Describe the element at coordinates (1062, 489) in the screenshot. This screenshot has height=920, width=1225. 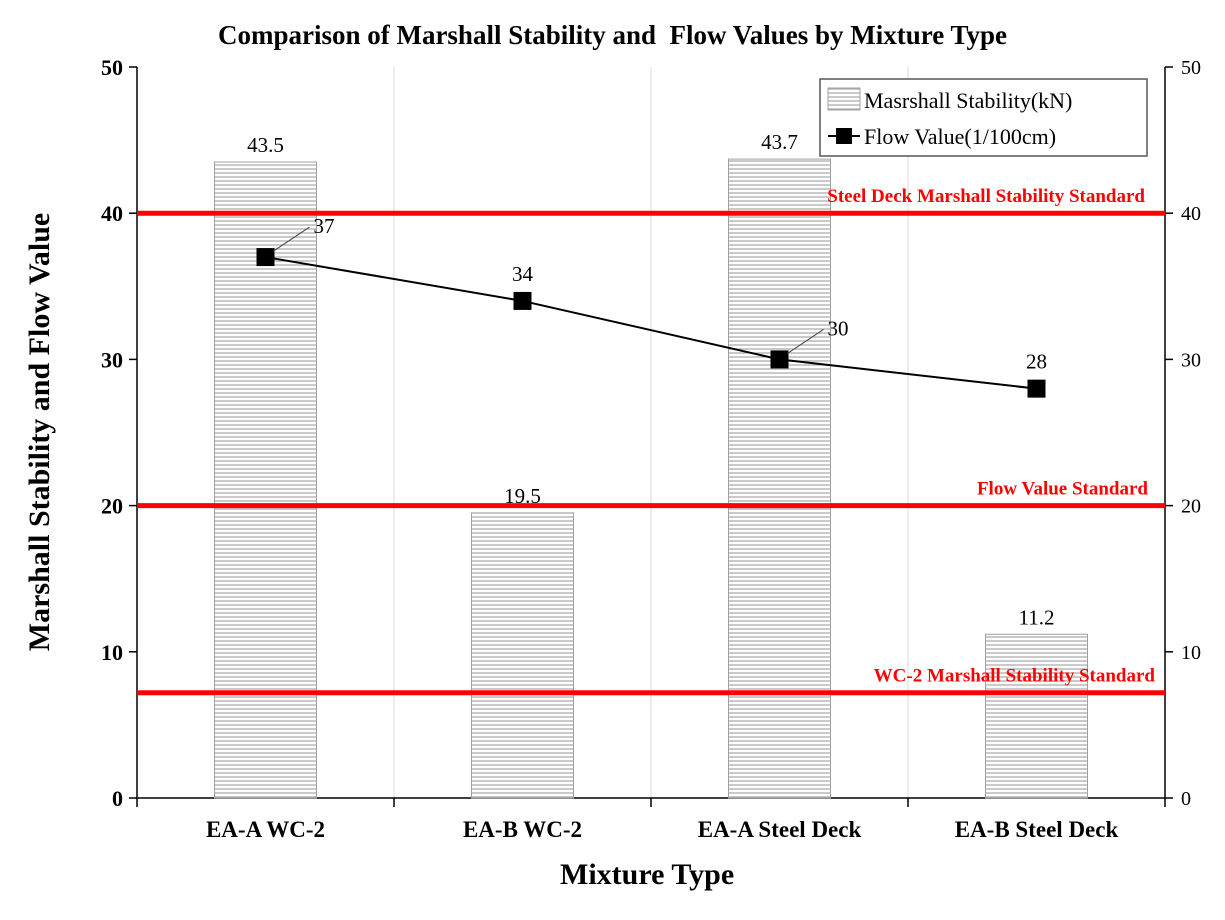
I see `reference-line-label: Flow Value Standard` at that location.